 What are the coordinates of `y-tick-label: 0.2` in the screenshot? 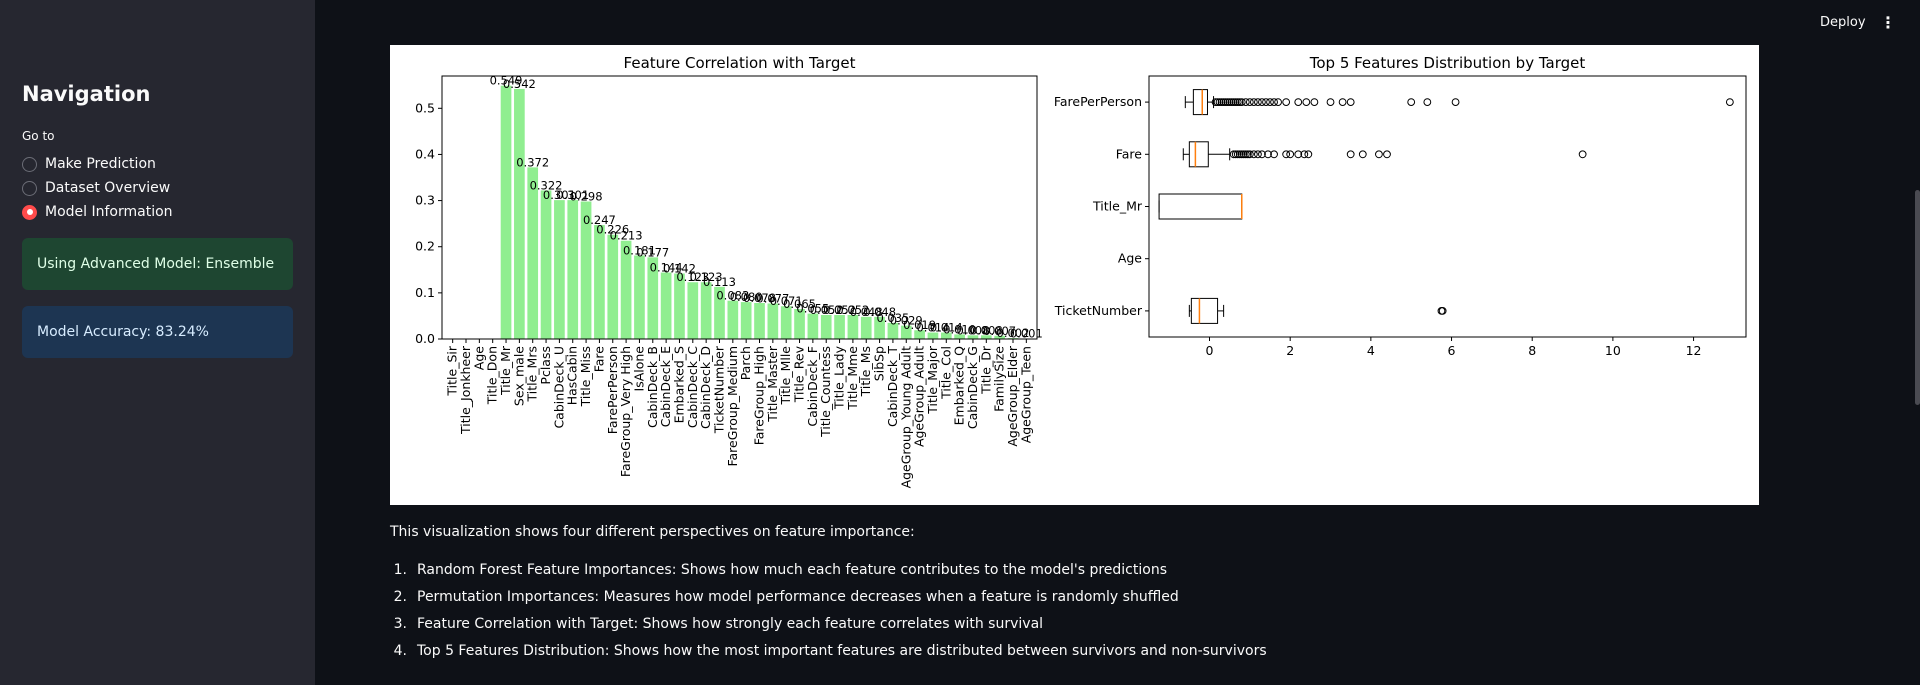 It's located at (425, 246).